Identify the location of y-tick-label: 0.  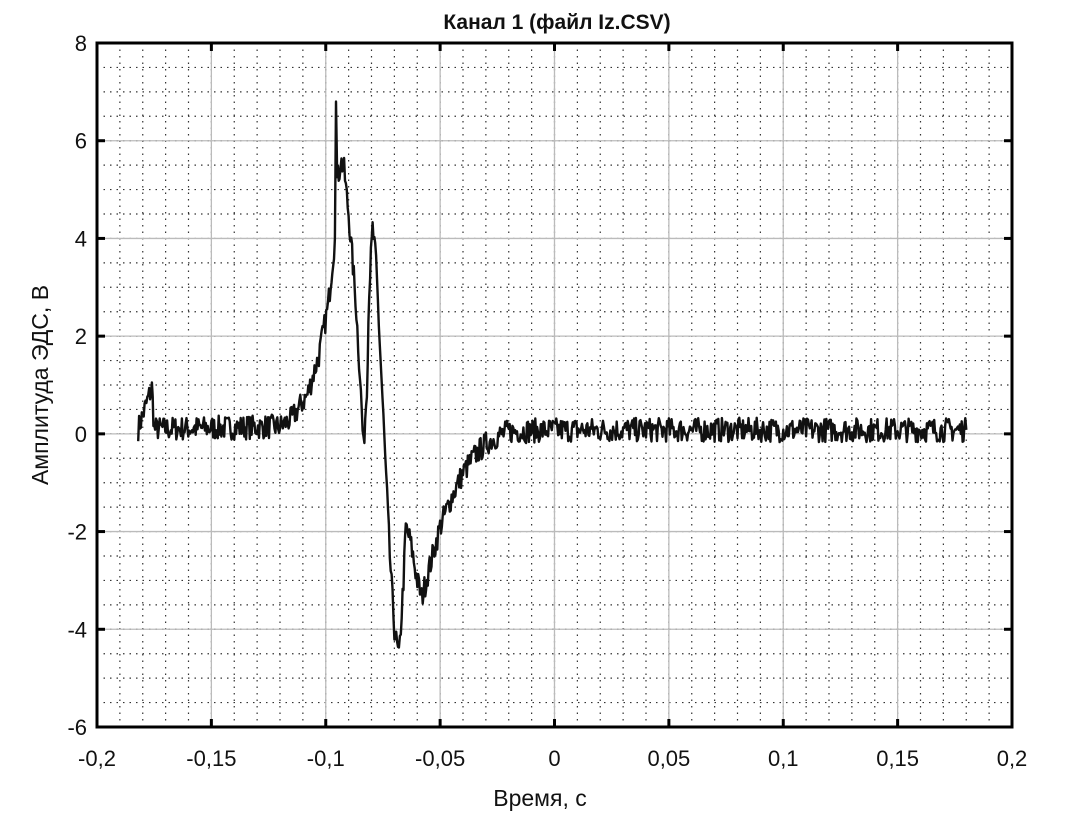
(81, 434).